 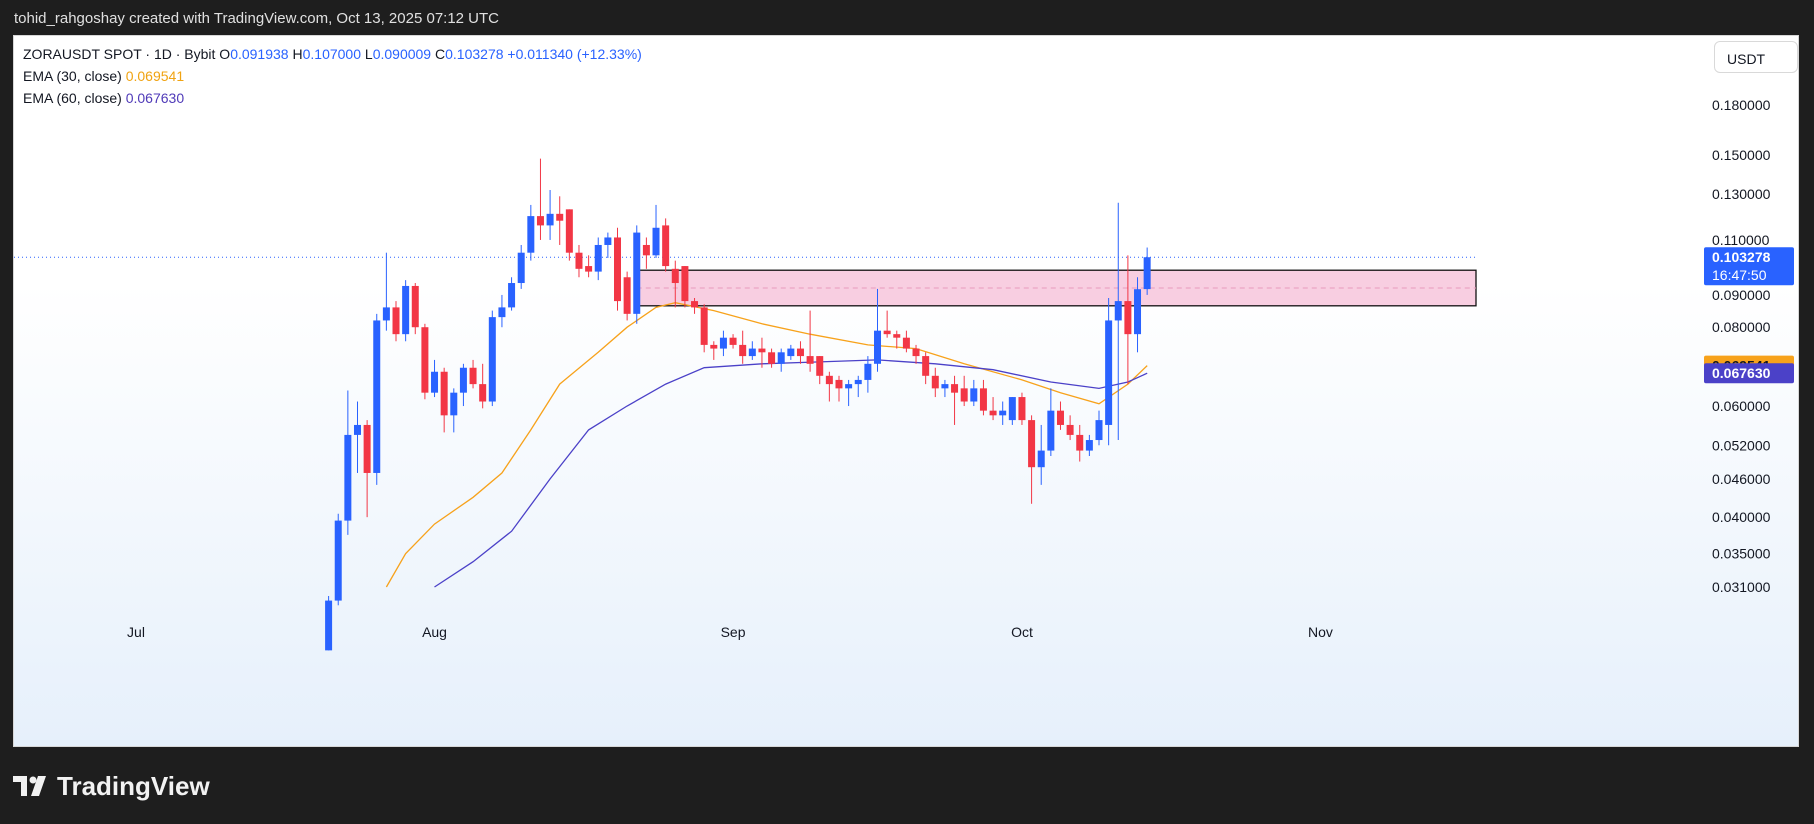 What do you see at coordinates (332, 54) in the screenshot?
I see `high-value: 0.107000` at bounding box center [332, 54].